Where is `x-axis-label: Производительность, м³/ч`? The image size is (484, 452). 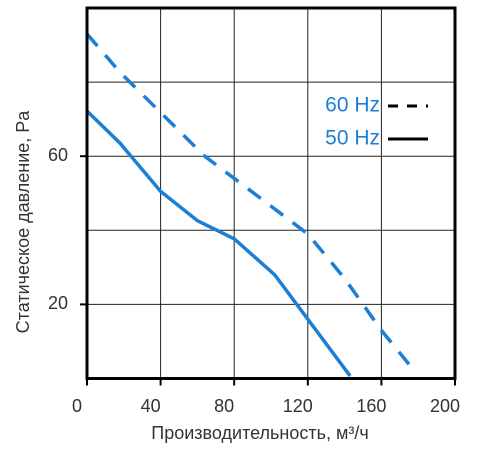 x-axis-label: Производительность, м³/ч is located at coordinates (259, 433).